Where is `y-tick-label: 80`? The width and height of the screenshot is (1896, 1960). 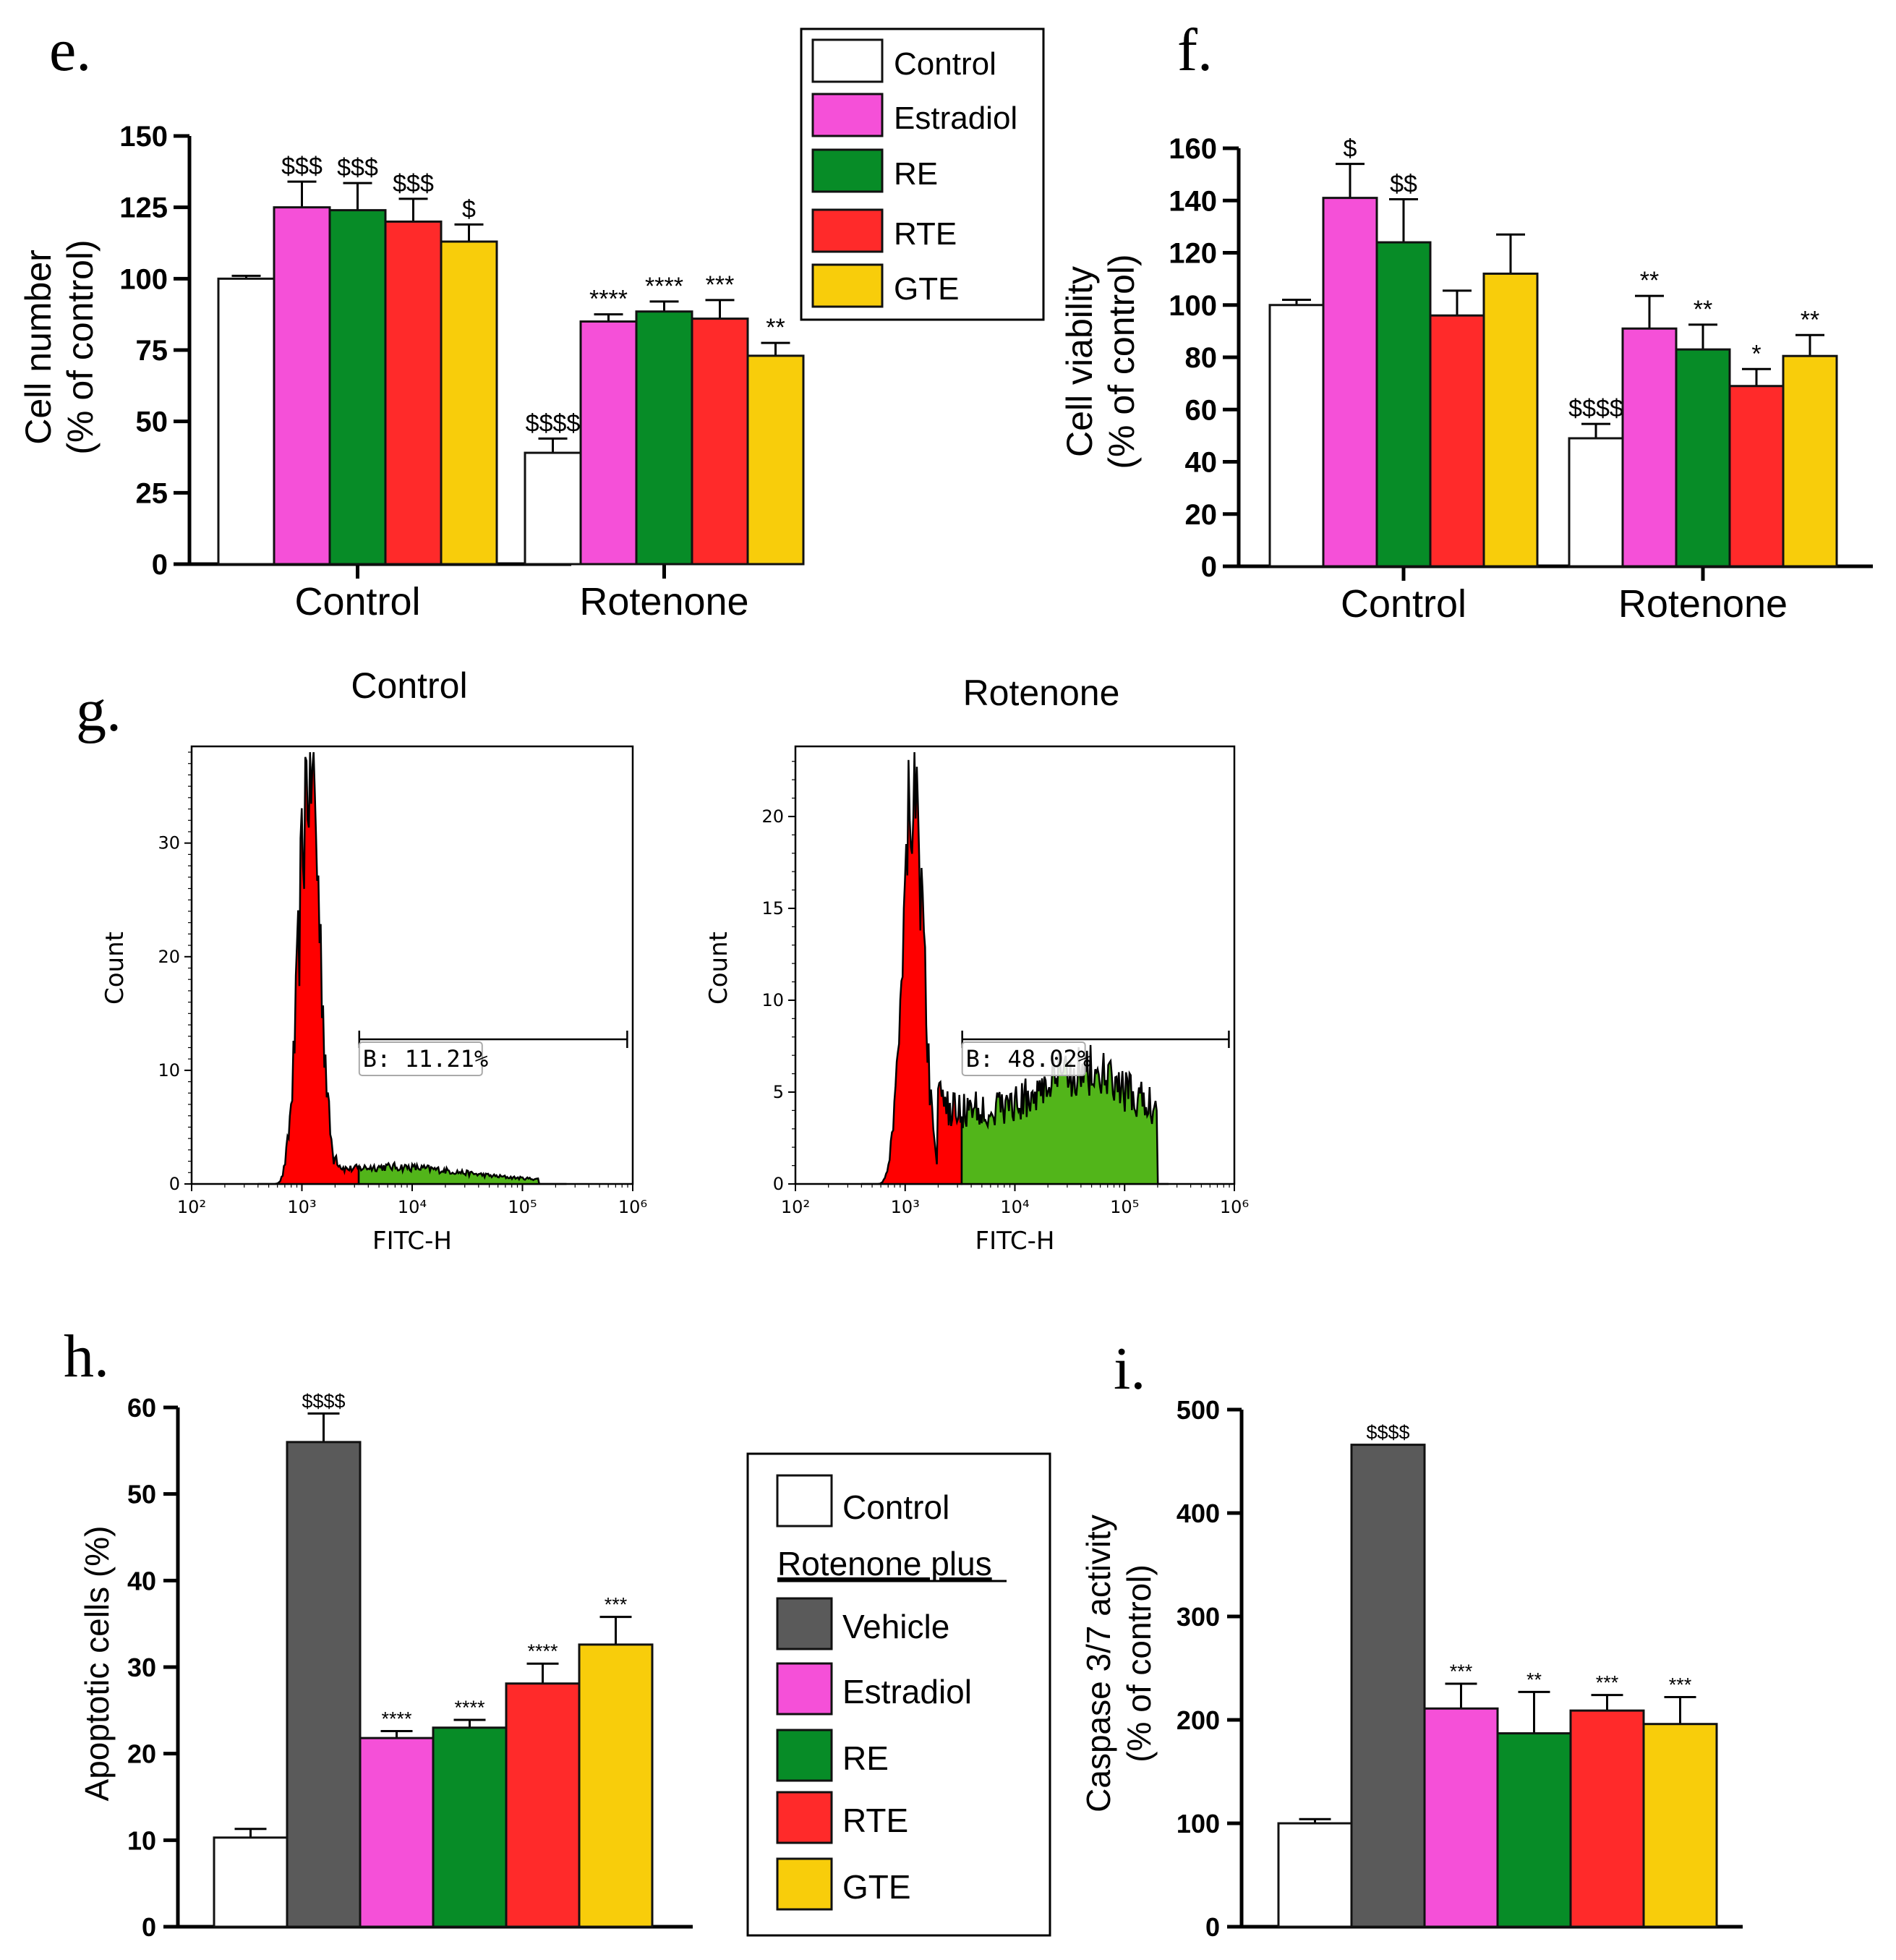 y-tick-label: 80 is located at coordinates (1201, 358).